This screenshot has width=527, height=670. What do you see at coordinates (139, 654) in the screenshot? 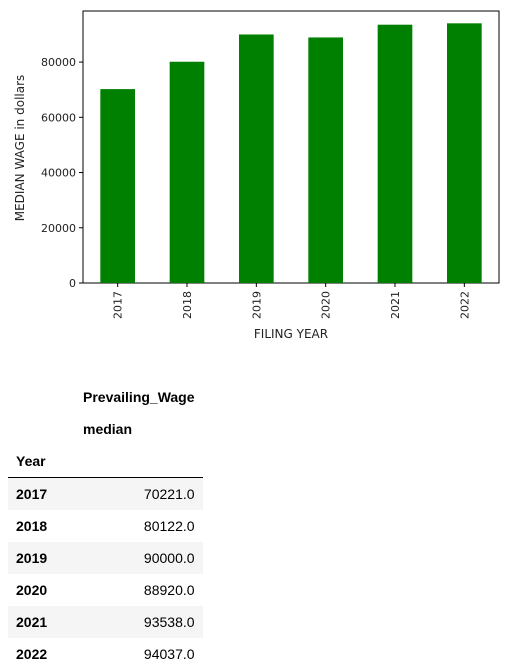
I see `row-median-wage: 94037.0` at bounding box center [139, 654].